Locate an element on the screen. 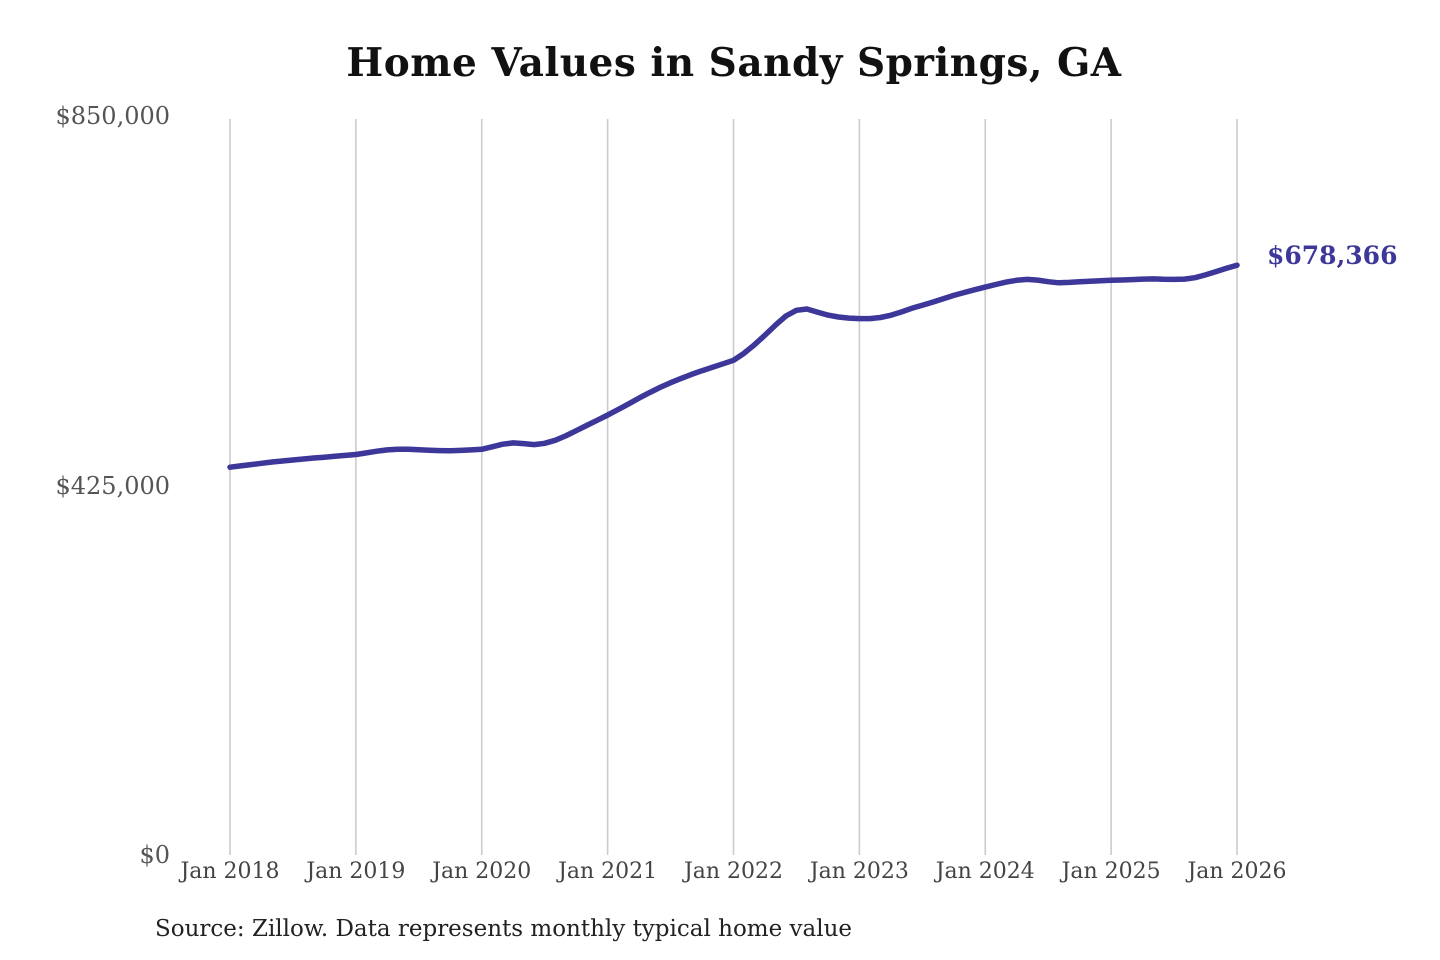 This screenshot has width=1440, height=960. x-tick-label: Jan 2024 is located at coordinates (985, 871).